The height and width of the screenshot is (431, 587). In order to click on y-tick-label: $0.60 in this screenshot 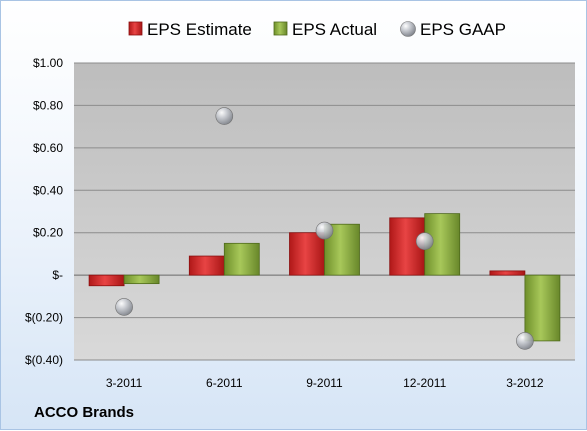, I will do `click(48, 148)`.